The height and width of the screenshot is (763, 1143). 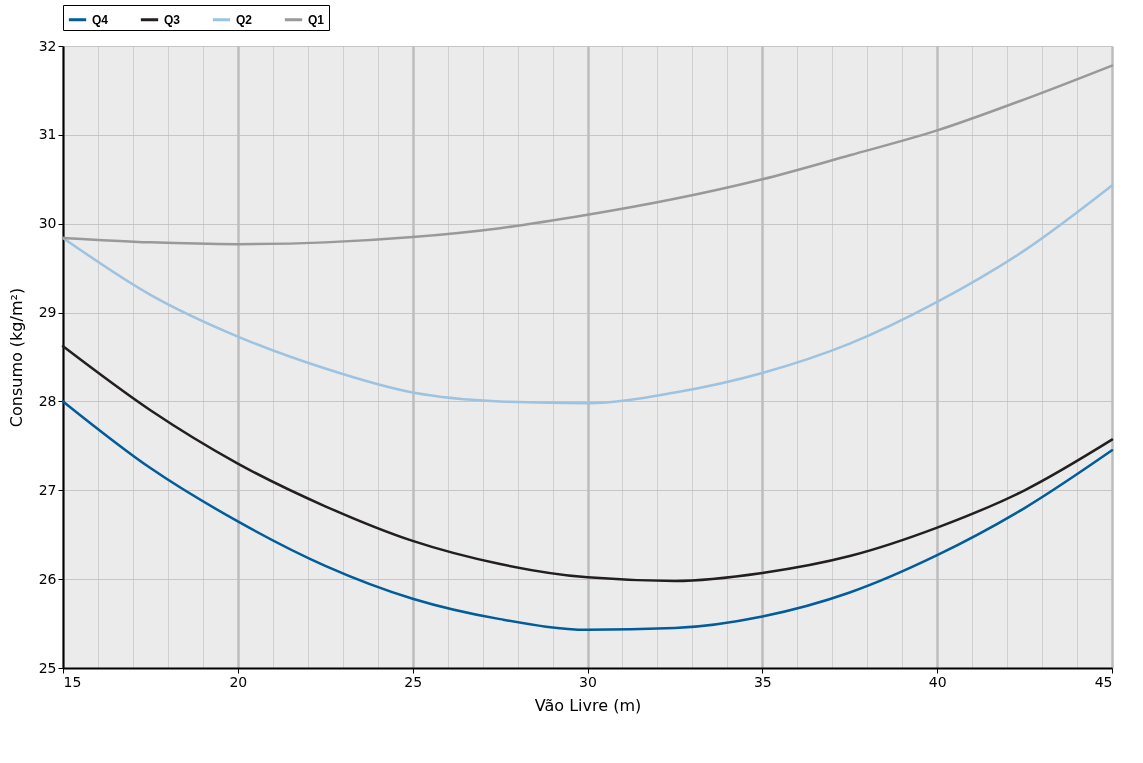 What do you see at coordinates (72, 681) in the screenshot?
I see `x-tick-label: 15` at bounding box center [72, 681].